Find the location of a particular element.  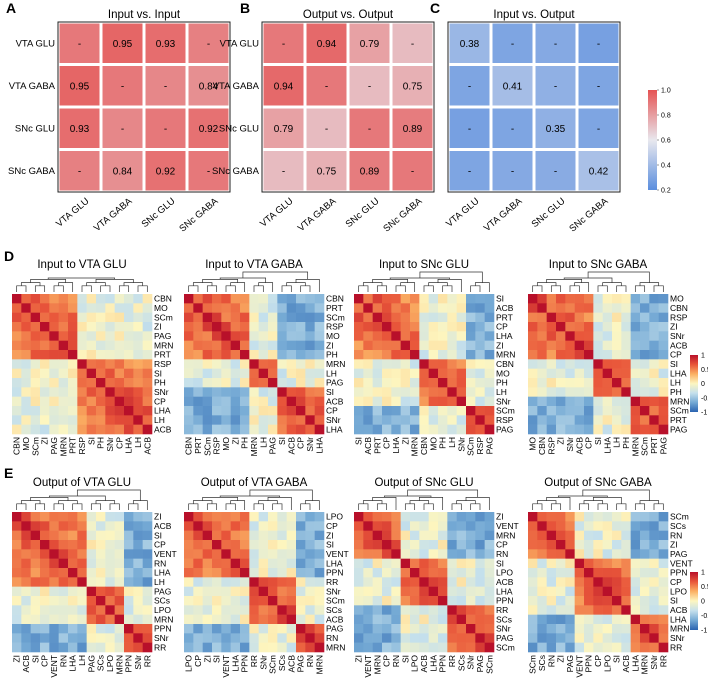

cell-value: 0.79 is located at coordinates (370, 44).